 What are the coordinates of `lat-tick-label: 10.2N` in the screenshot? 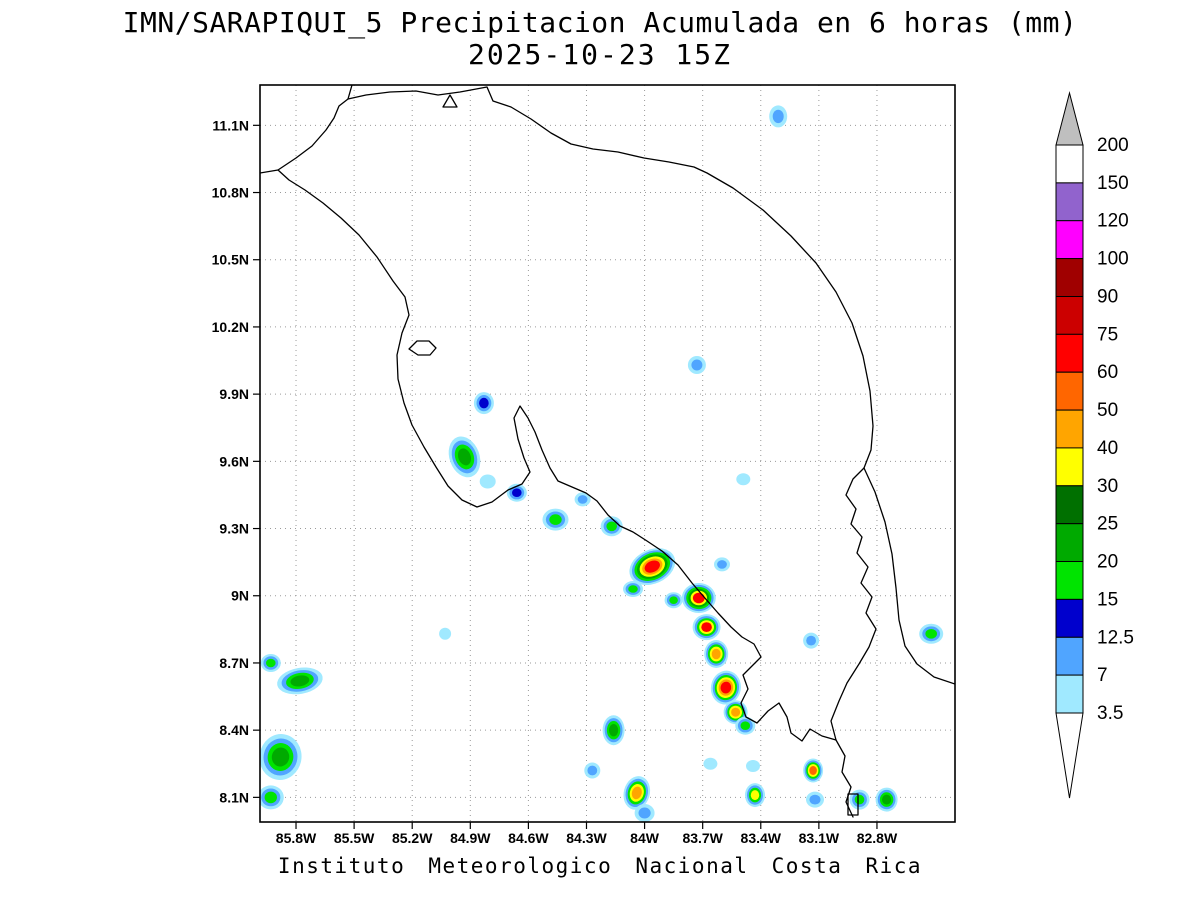 It's located at (230, 327).